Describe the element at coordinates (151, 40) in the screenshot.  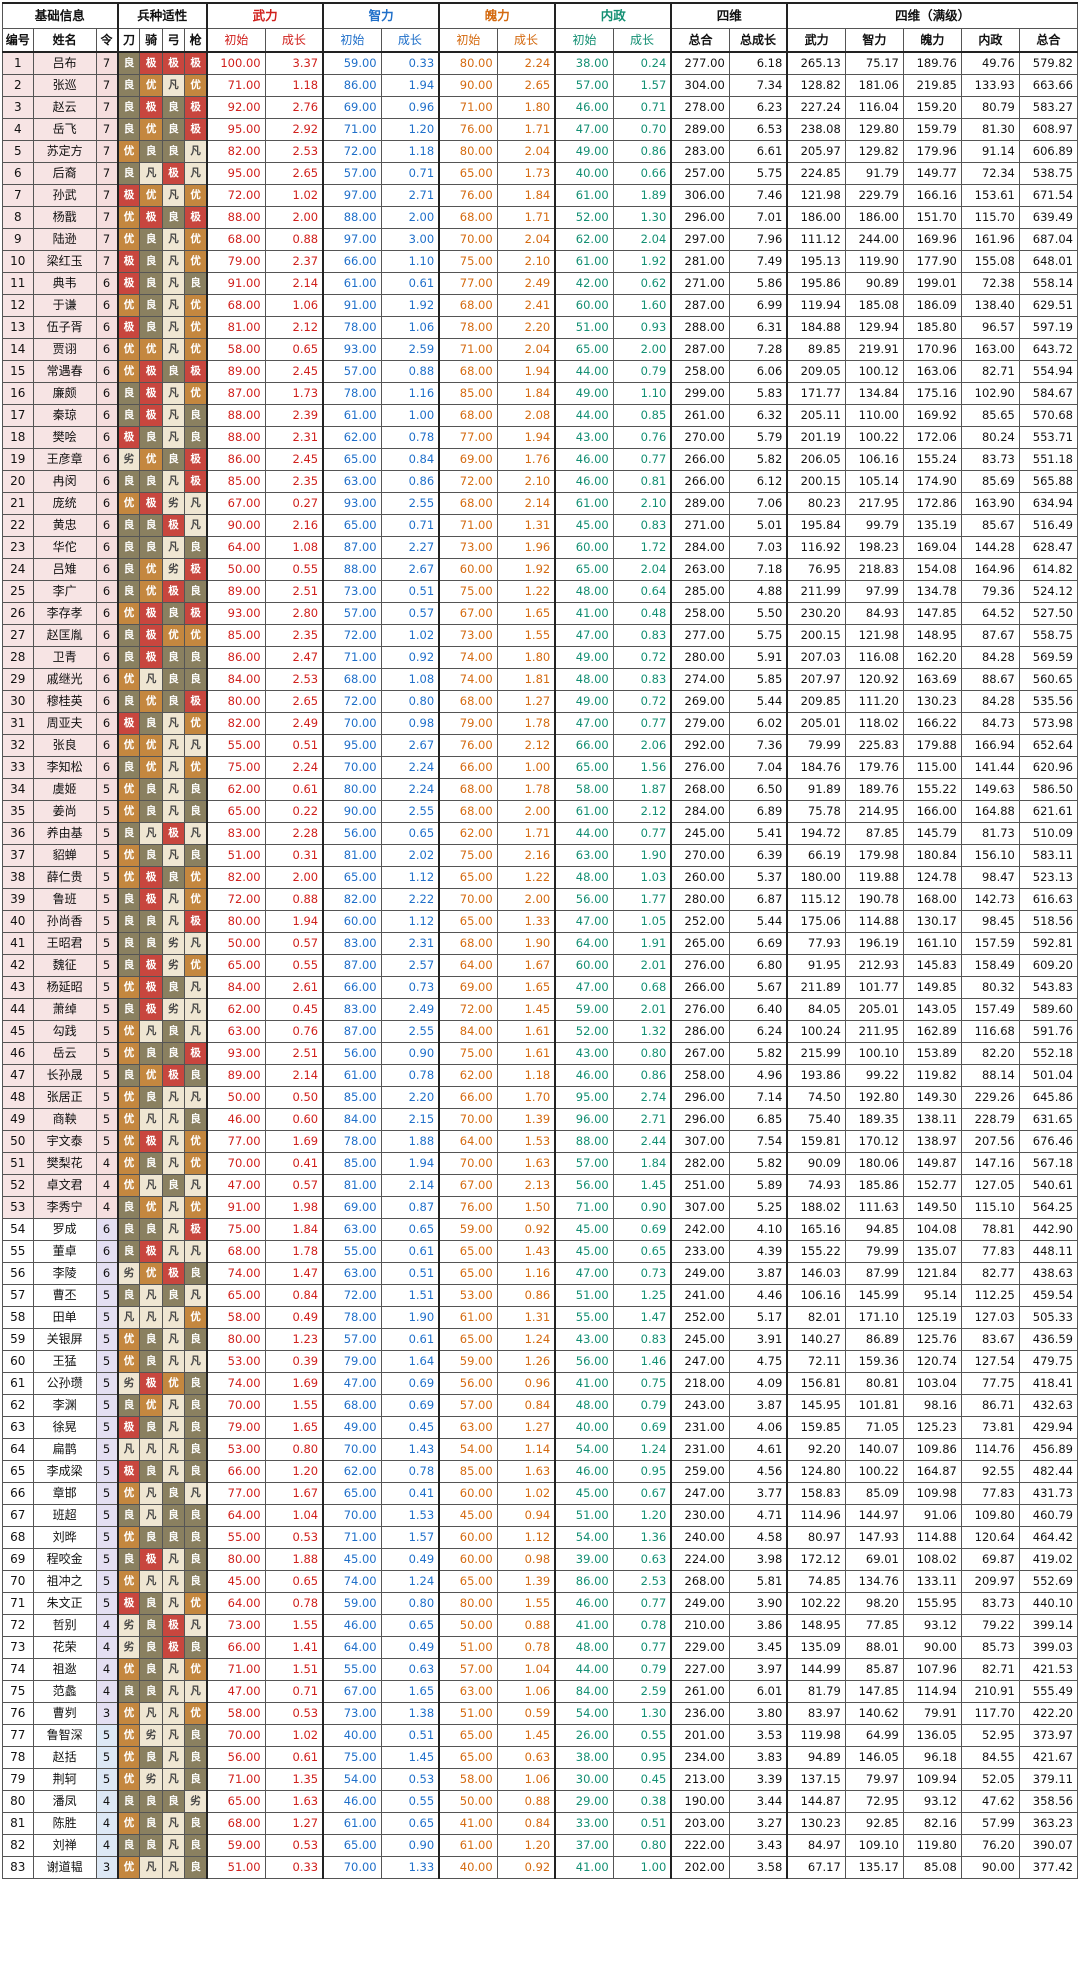
I see `col-cavalry: 骑` at that location.